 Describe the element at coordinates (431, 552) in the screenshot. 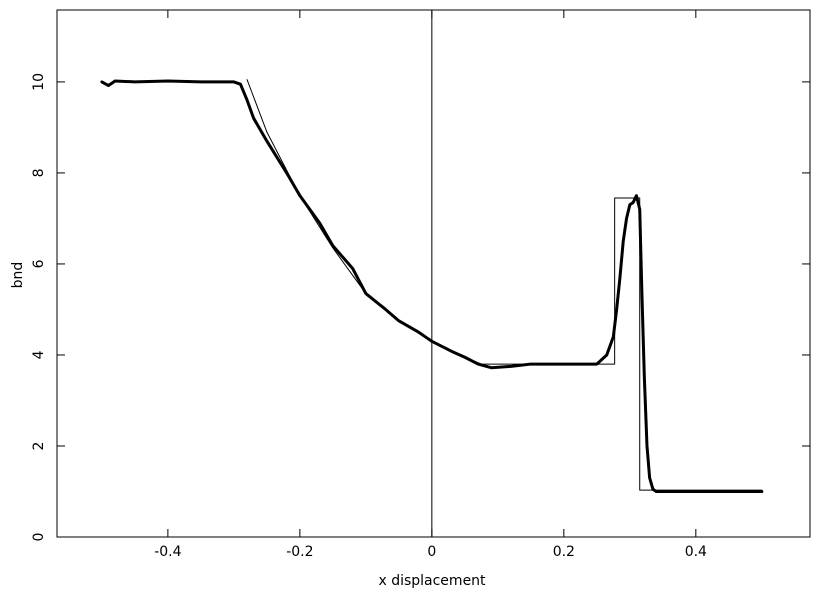

I see `x-tick-label: 0` at that location.